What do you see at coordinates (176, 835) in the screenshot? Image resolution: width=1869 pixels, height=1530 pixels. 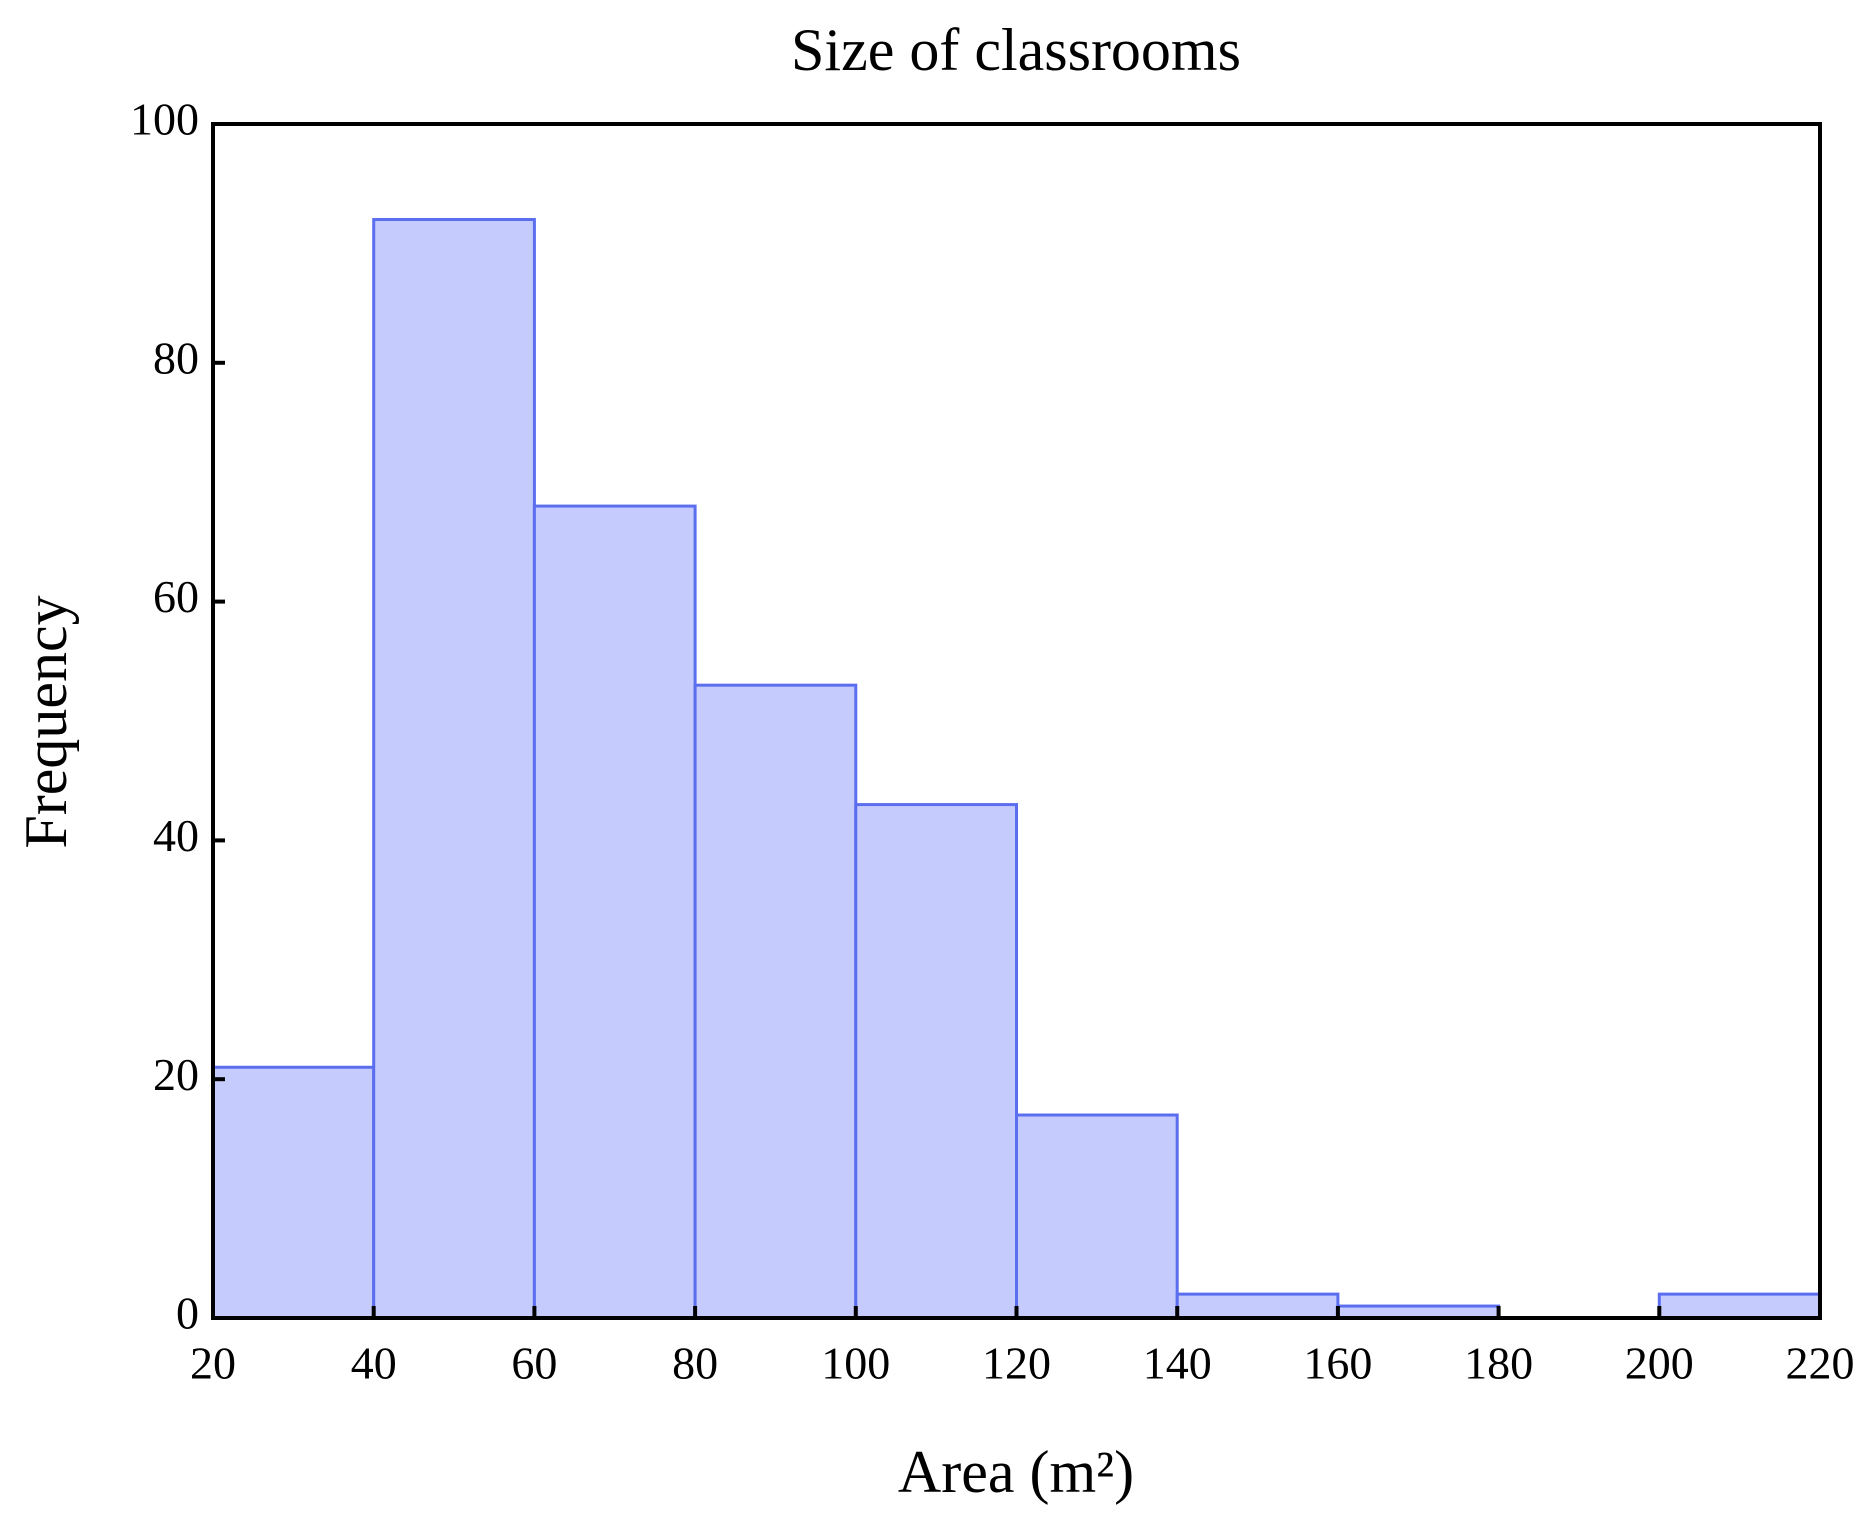 I see `y-tick-label: 40` at bounding box center [176, 835].